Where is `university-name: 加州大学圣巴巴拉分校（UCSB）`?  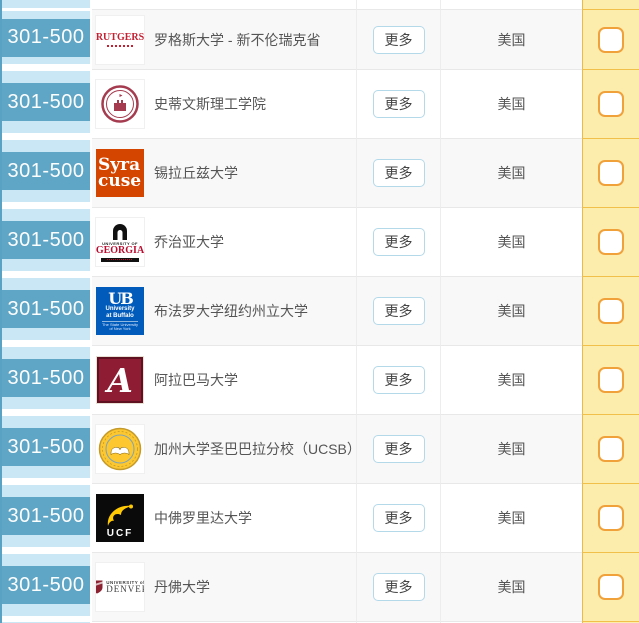 university-name: 加州大学圣巴巴拉分校（UCSB） is located at coordinates (257, 449).